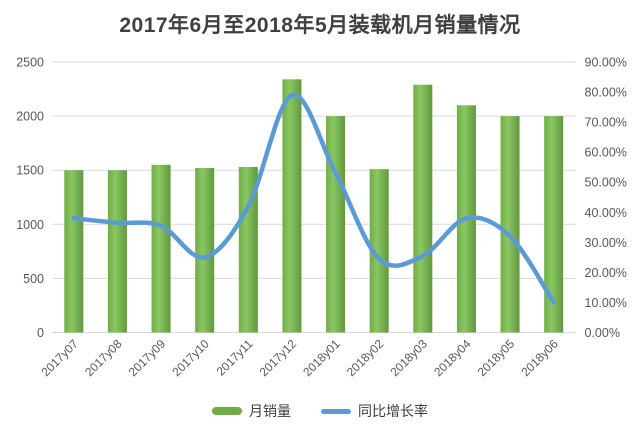  Describe the element at coordinates (606, 183) in the screenshot. I see `right-axis-tick: 50.00%` at that location.